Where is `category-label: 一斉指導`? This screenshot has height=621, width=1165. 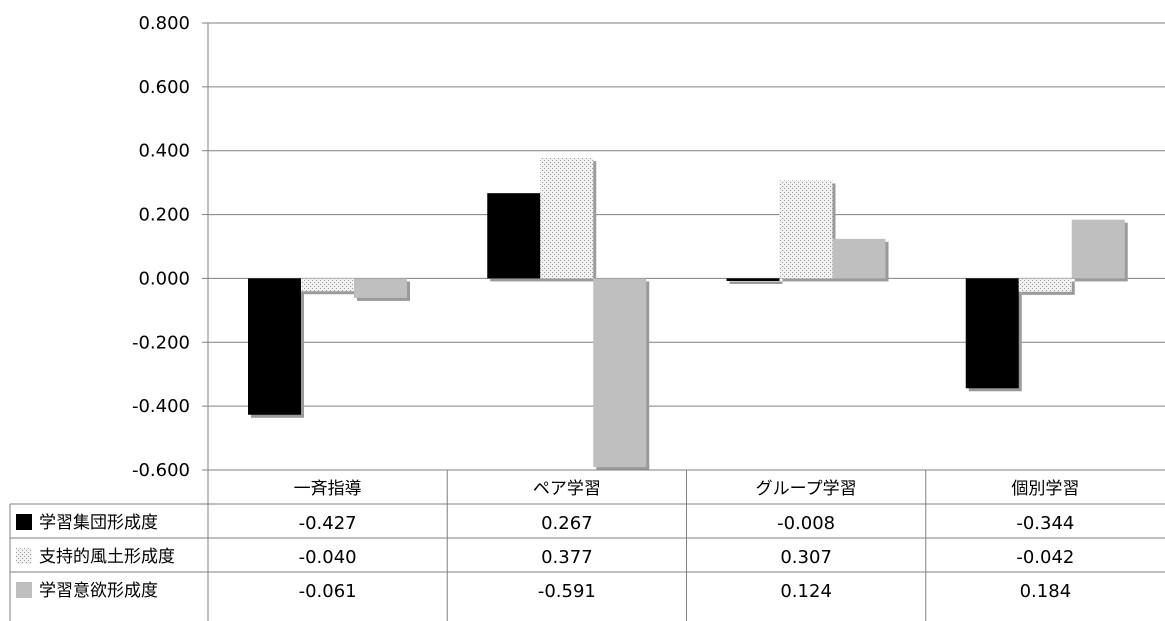 category-label: 一斉指導 is located at coordinates (328, 489).